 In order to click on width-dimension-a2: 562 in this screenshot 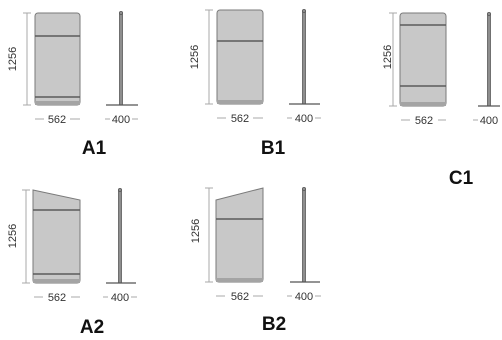, I will do `click(57, 298)`.